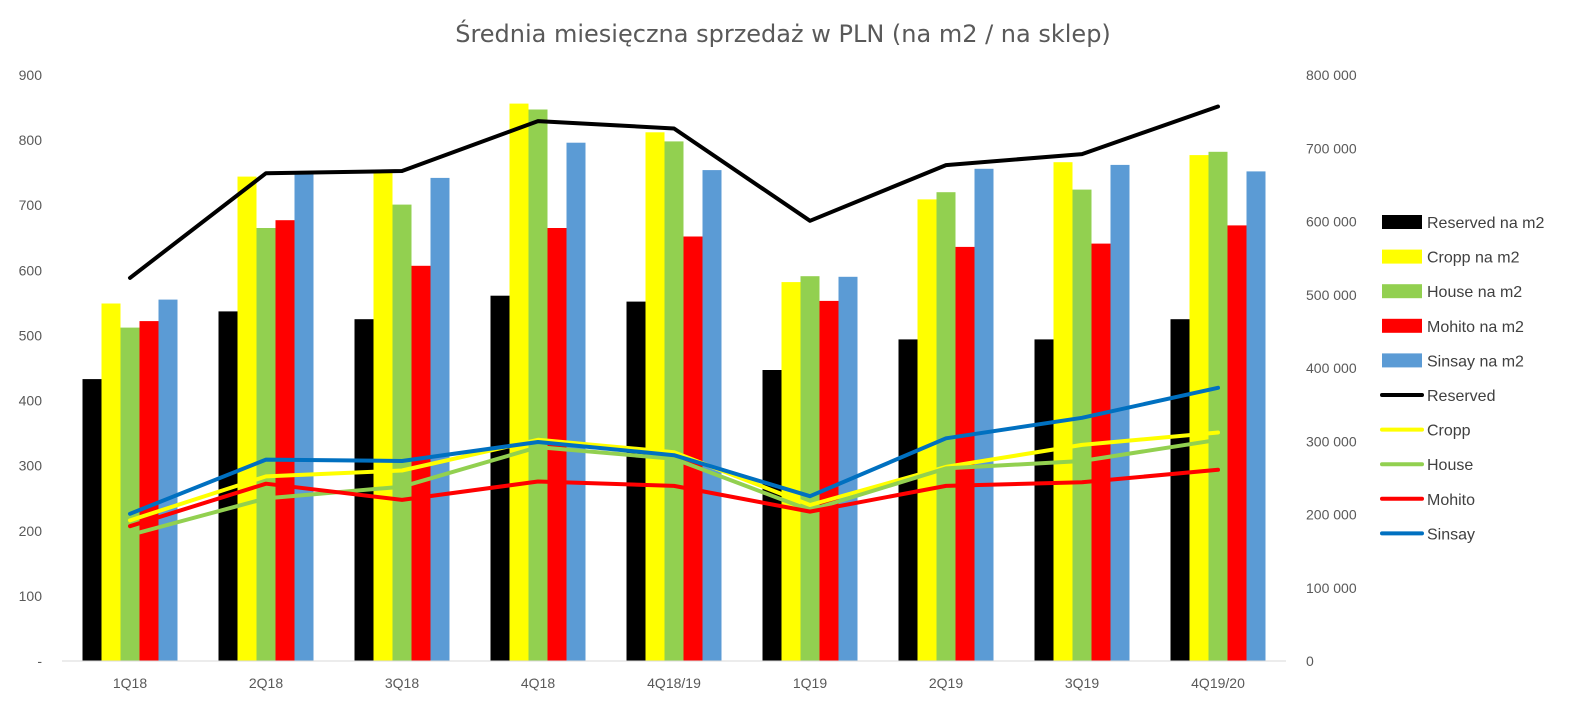 This screenshot has width=1596, height=718. Describe the element at coordinates (1402, 325) in the screenshot. I see `legend-swatch-mohito-na-m2` at that location.